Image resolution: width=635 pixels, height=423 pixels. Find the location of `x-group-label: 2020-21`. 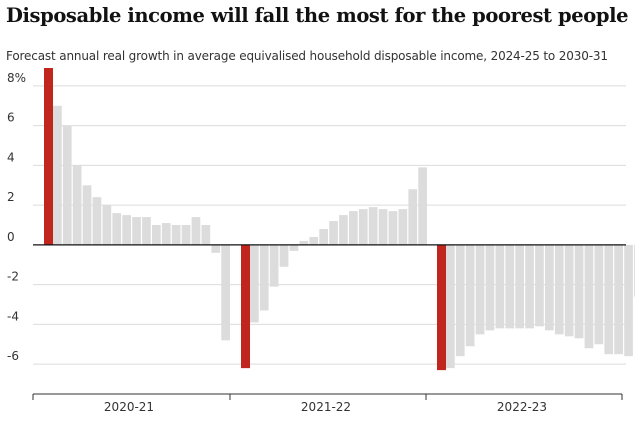

x-group-label: 2020-21 is located at coordinates (129, 407).